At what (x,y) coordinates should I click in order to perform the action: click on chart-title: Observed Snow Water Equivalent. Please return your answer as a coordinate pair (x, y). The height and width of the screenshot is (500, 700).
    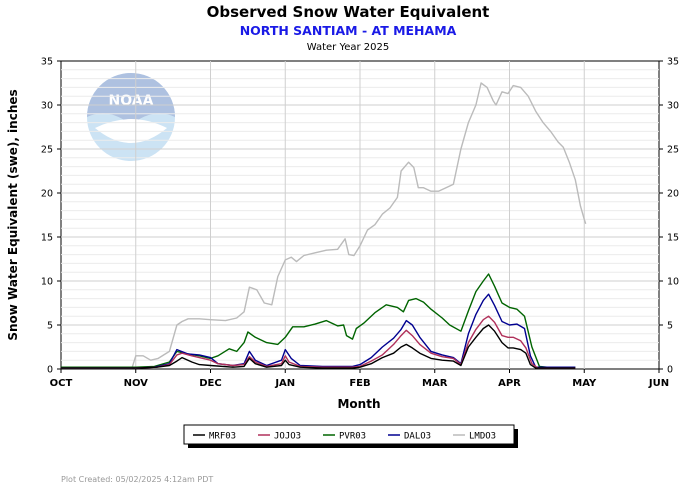
    Looking at the image, I should click on (348, 12).